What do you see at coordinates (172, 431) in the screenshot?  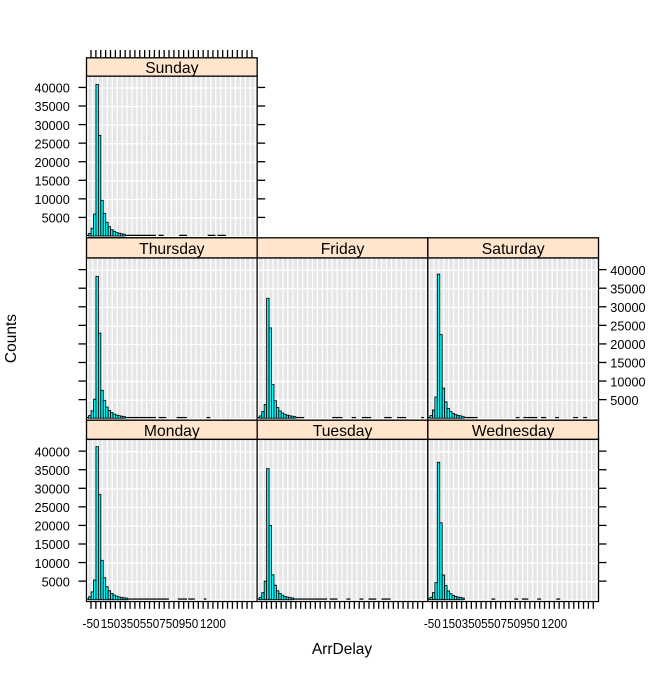 I see `svg-text: Monday` at bounding box center [172, 431].